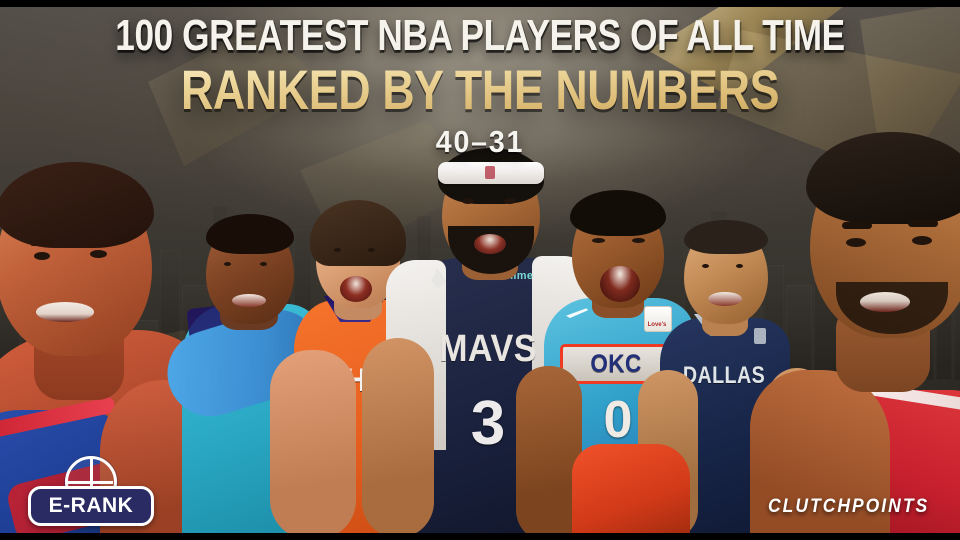 This screenshot has height=540, width=960. I want to click on rank-range-subtitle: 40–31, so click(480, 141).